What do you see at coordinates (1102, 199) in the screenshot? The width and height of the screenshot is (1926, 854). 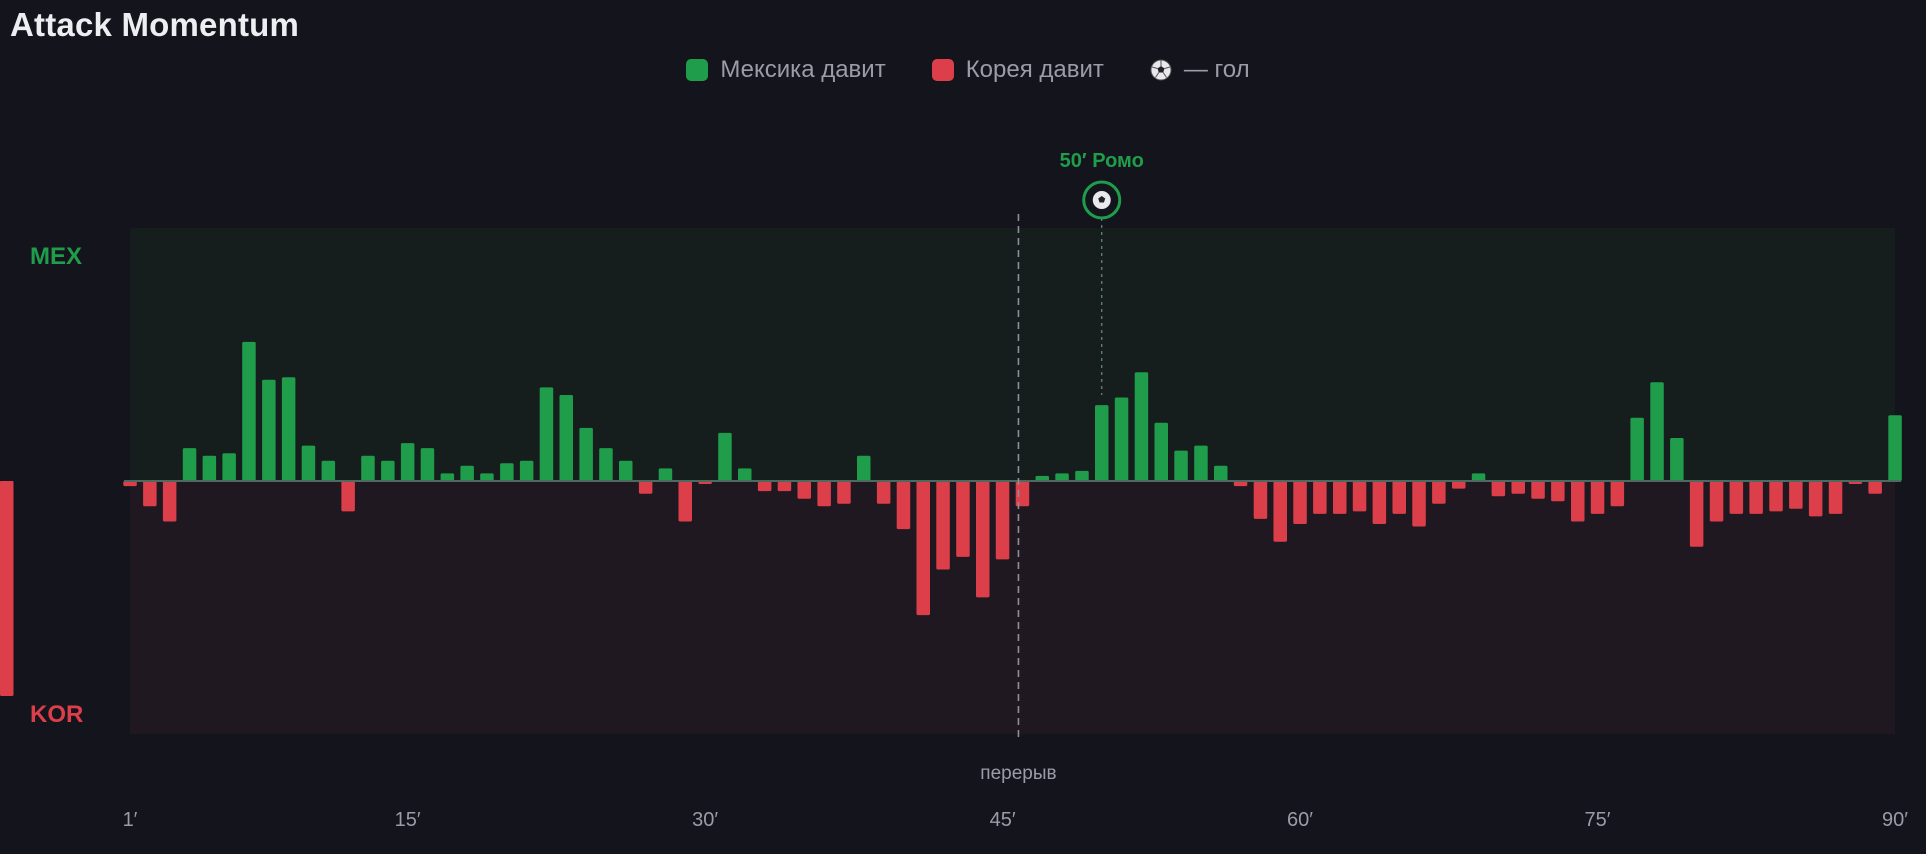 I see `soccer-ball-patch` at bounding box center [1102, 199].